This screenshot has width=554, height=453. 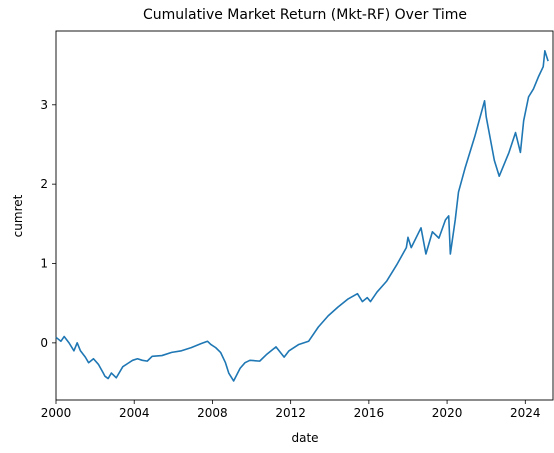 What do you see at coordinates (290, 413) in the screenshot?
I see `x-tick-label: 2012` at bounding box center [290, 413].